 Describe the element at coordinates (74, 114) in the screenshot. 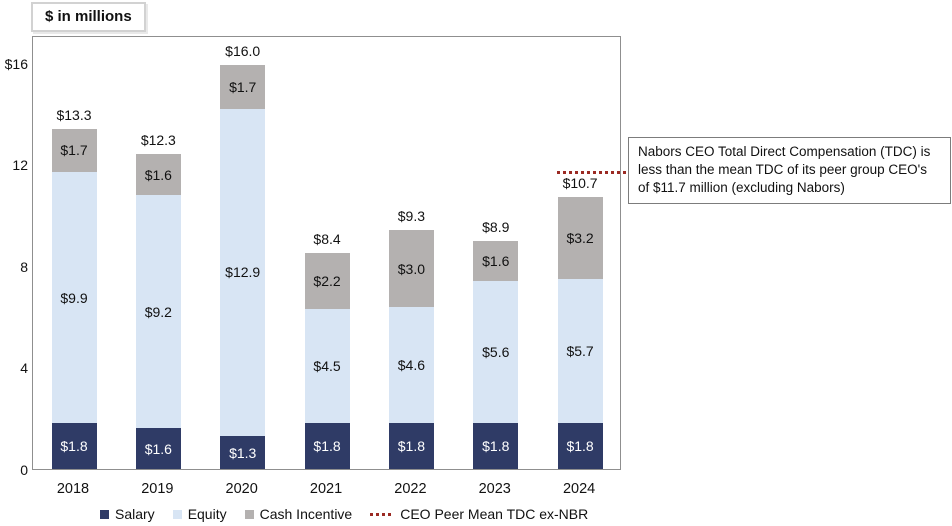

I see `bar-total-label: $13.3` at that location.